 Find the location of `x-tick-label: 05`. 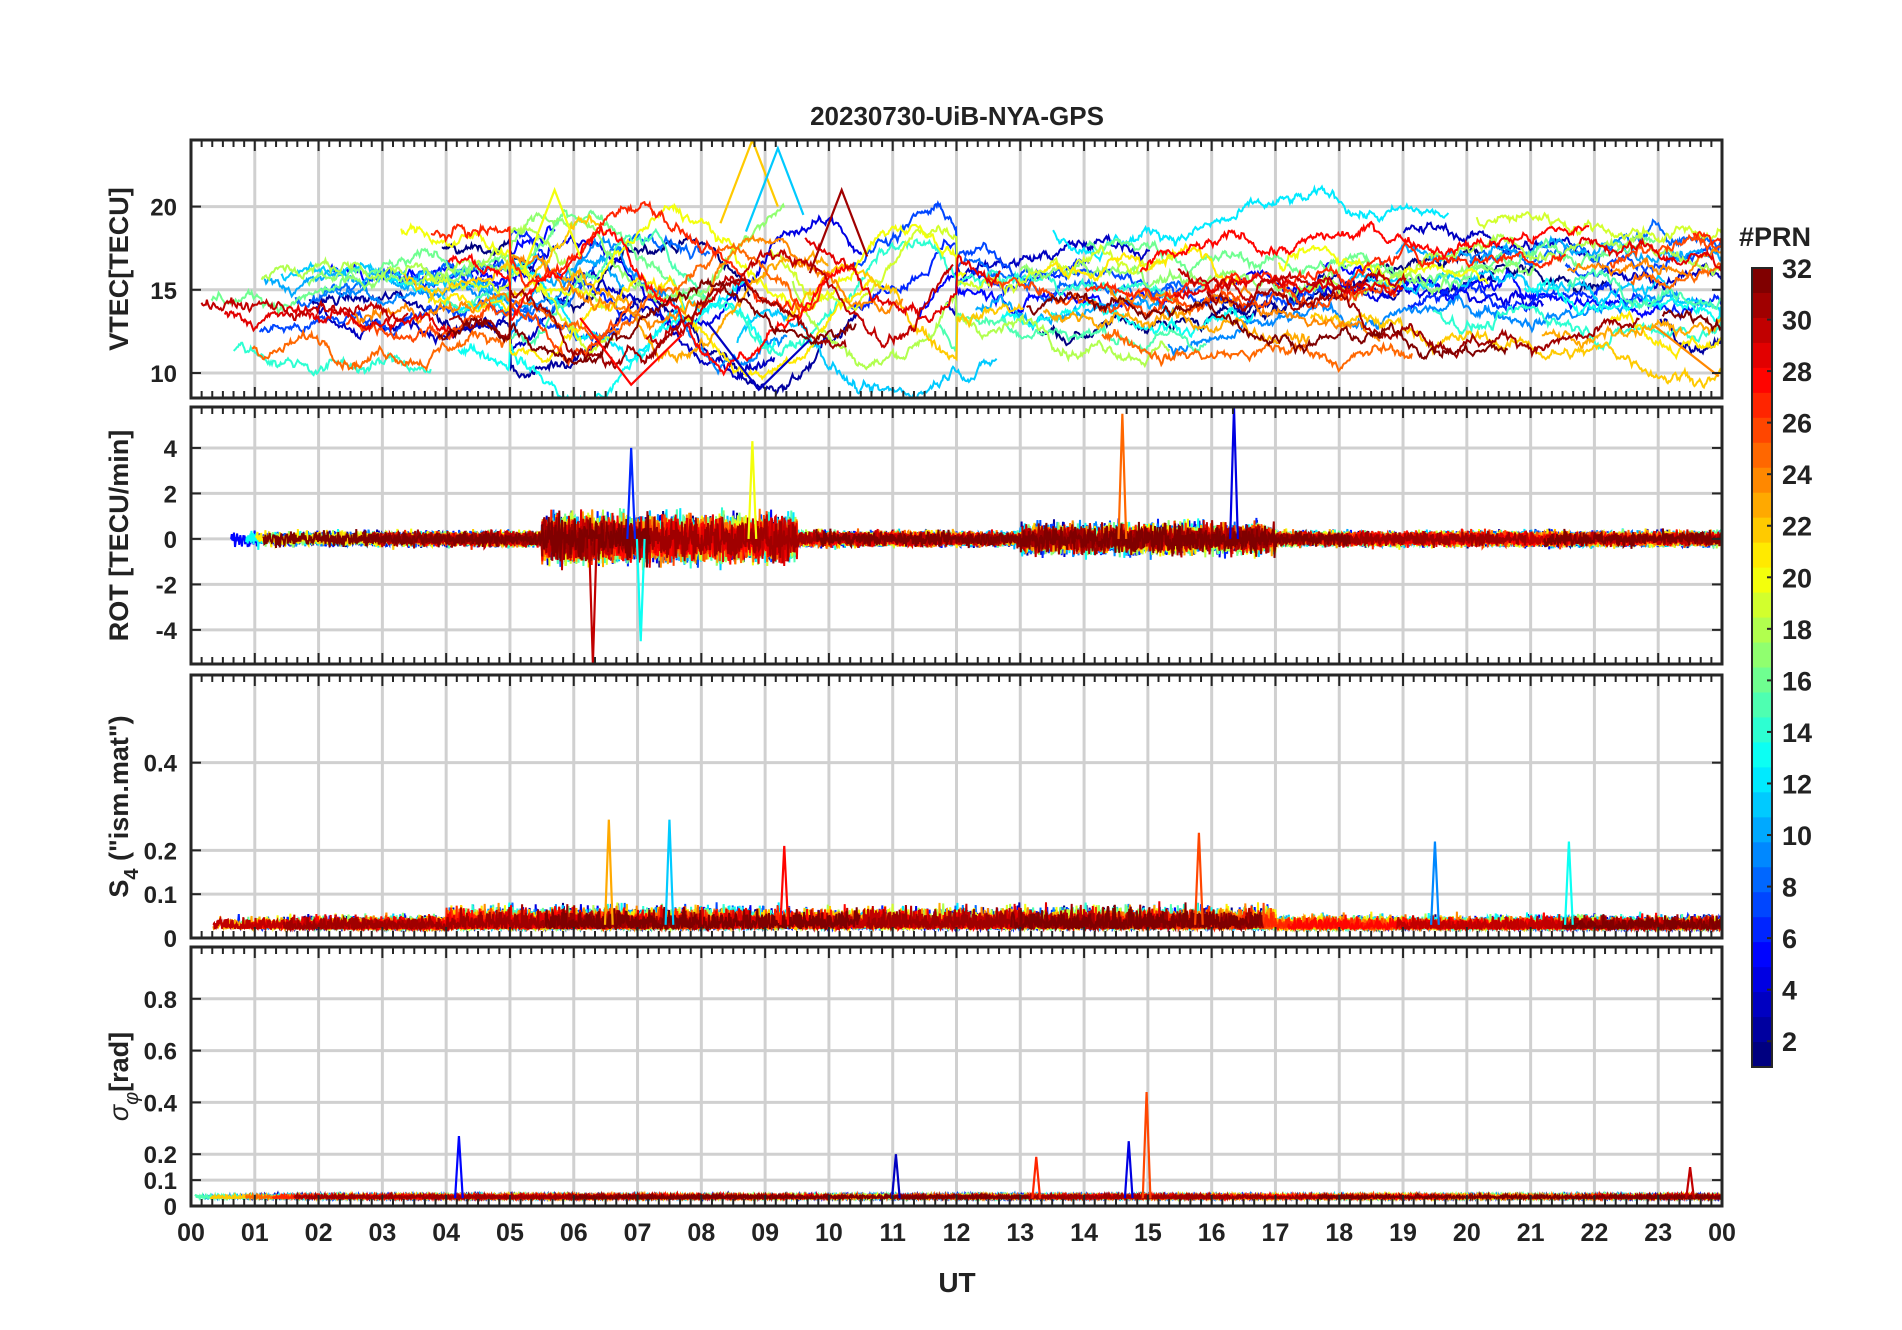

x-tick-label: 05 is located at coordinates (510, 1233).